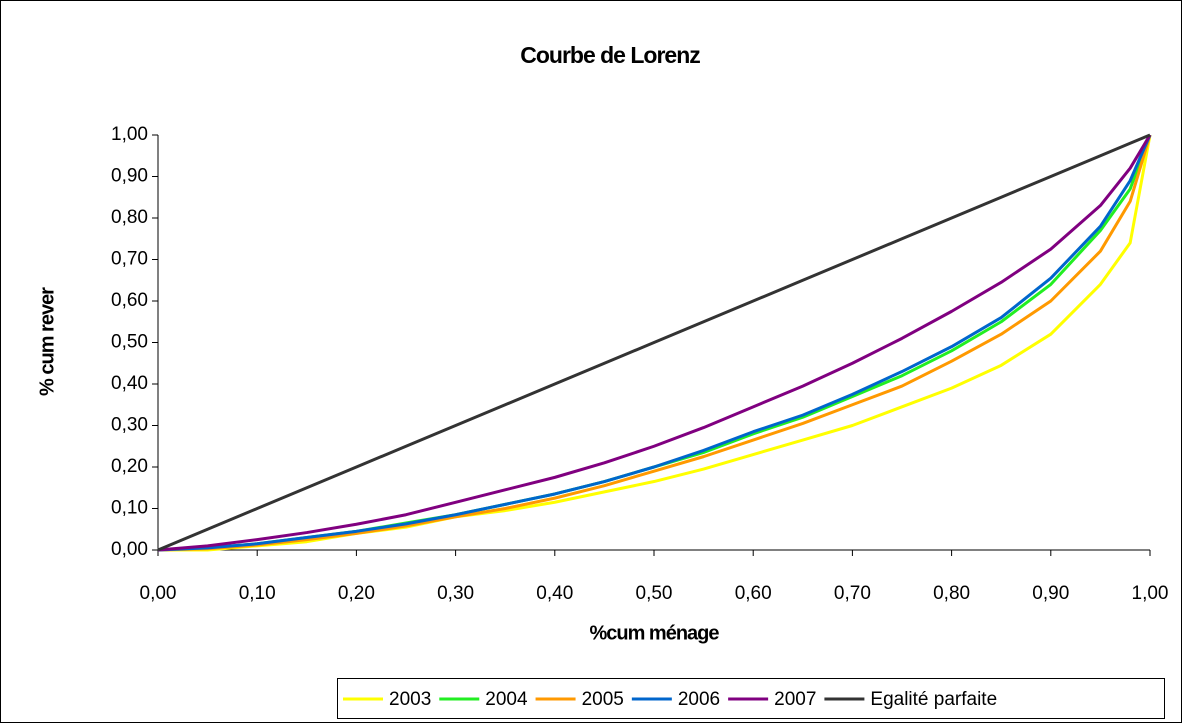 The image size is (1183, 724). What do you see at coordinates (129, 134) in the screenshot?
I see `y-tick-label: 1,00` at bounding box center [129, 134].